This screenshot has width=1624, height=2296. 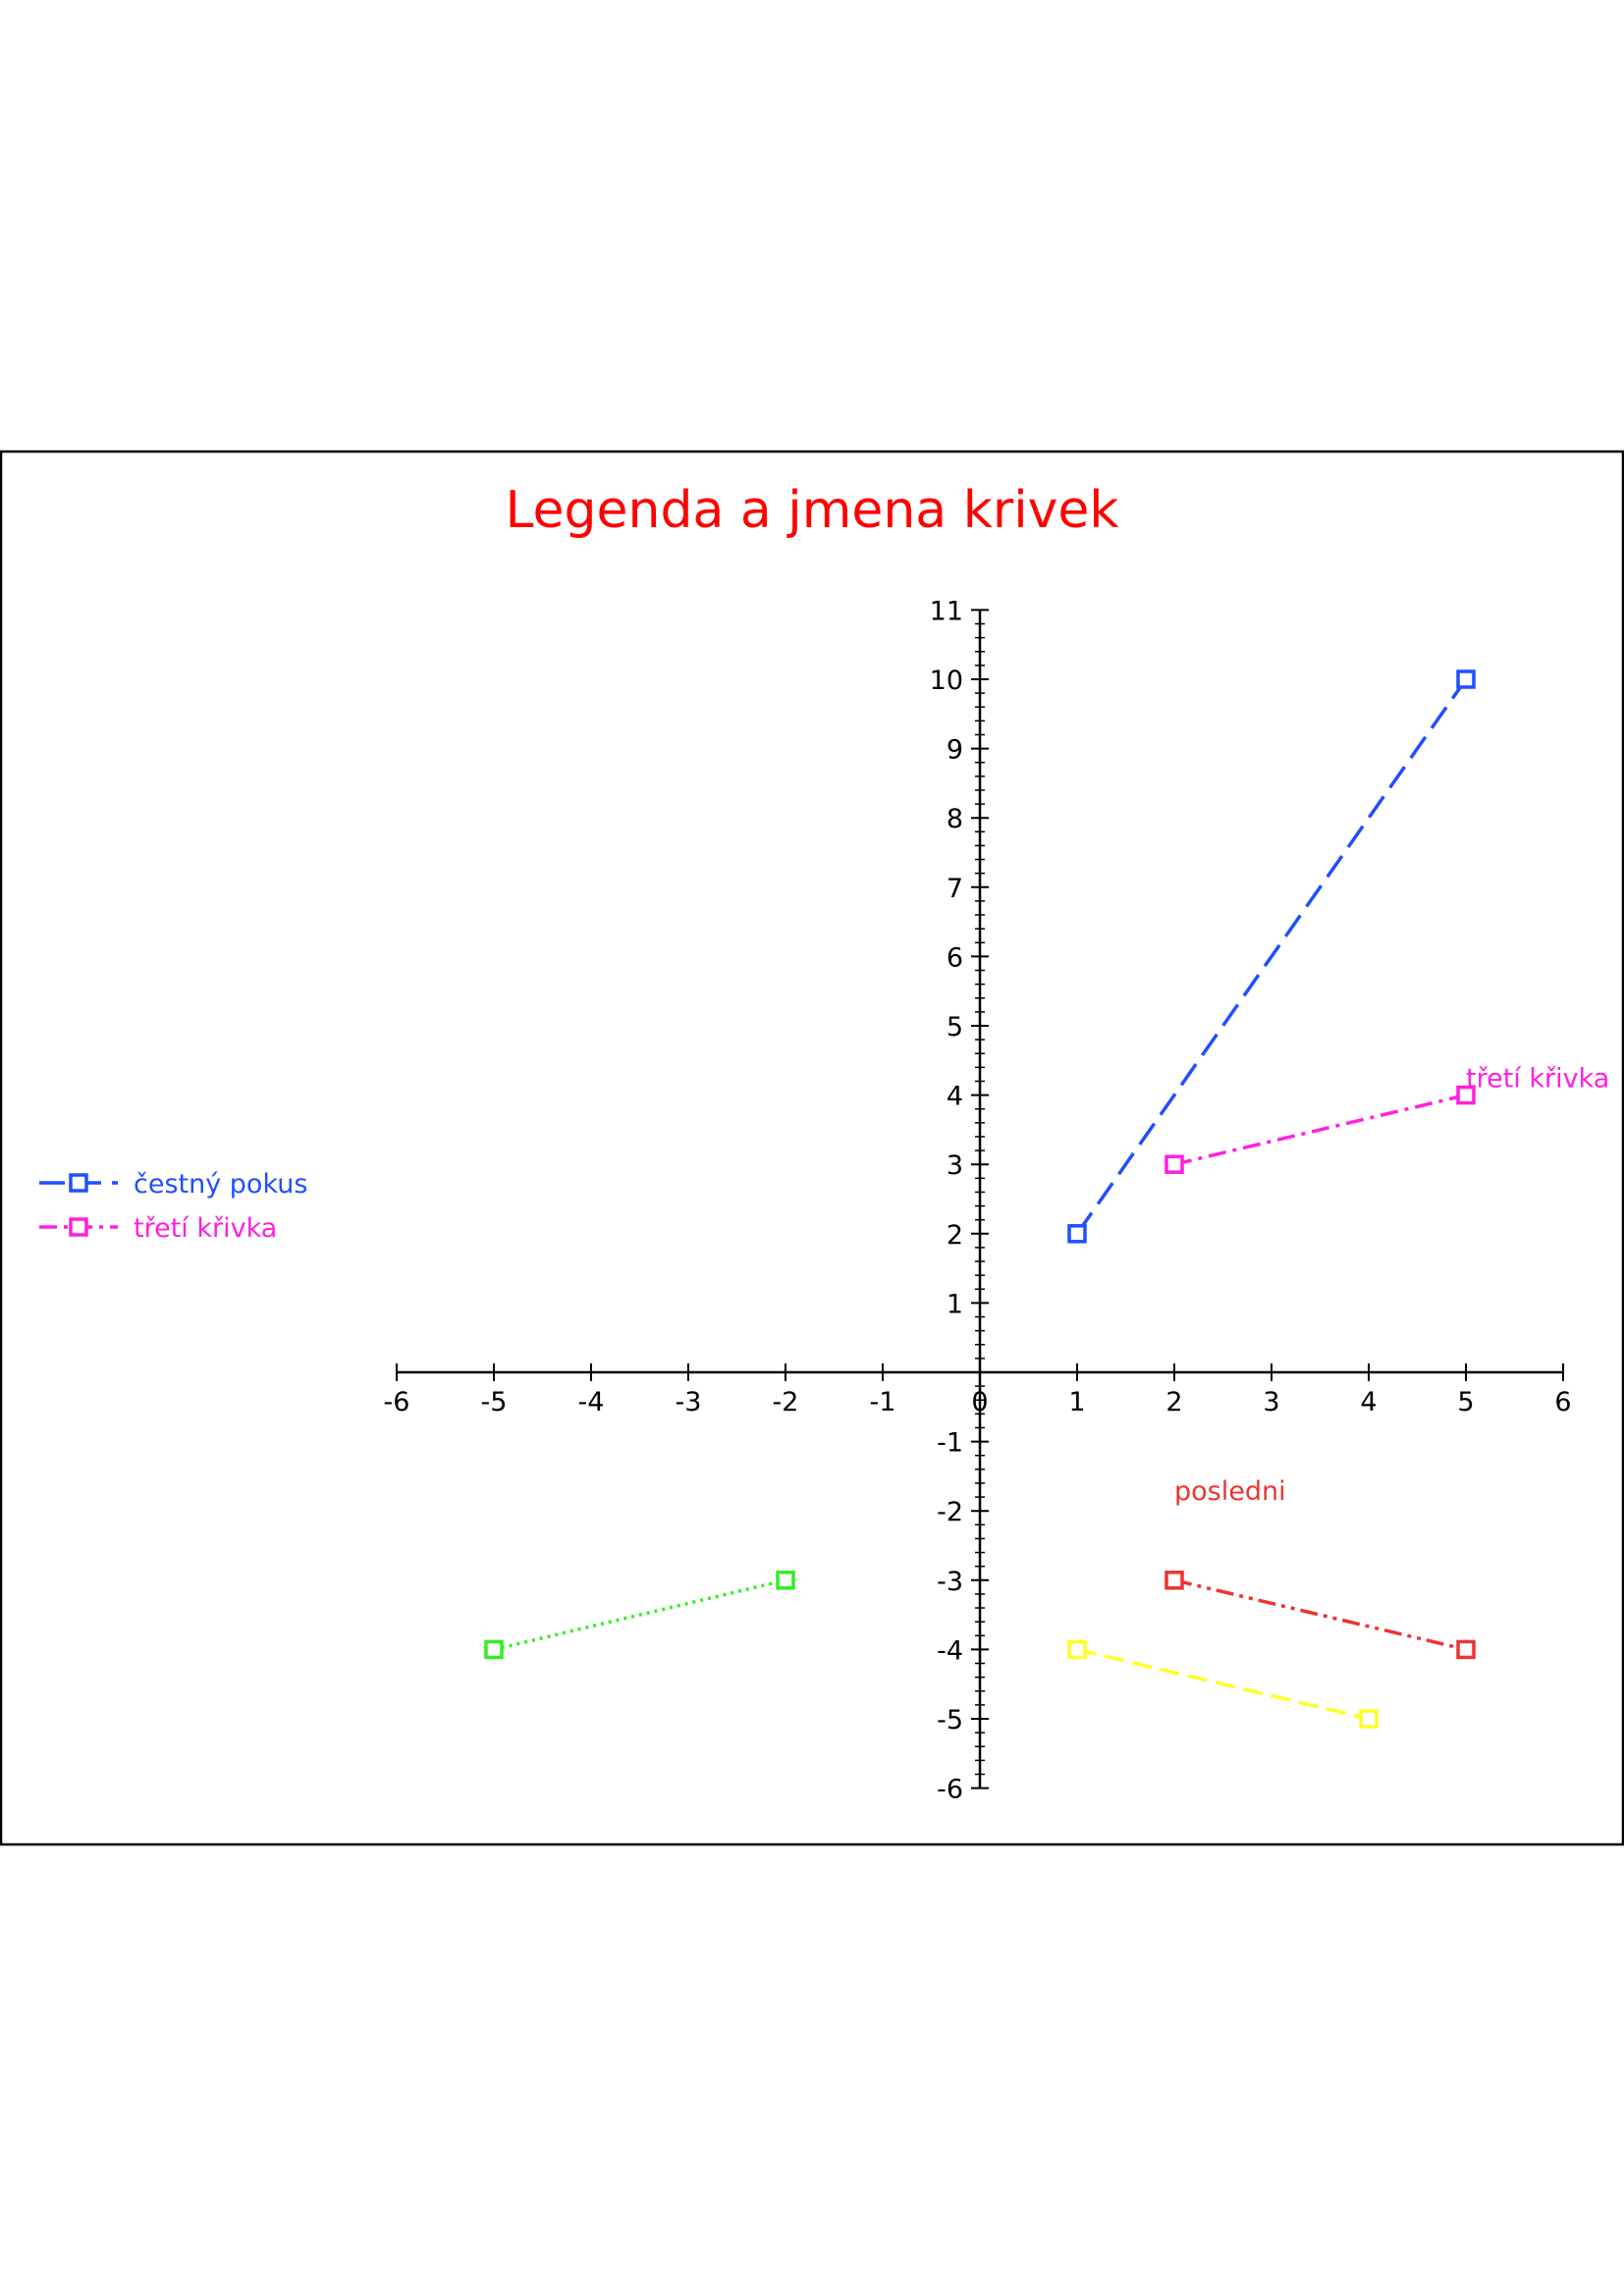 What do you see at coordinates (950, 1650) in the screenshot?
I see `y-tick-label: -4` at bounding box center [950, 1650].